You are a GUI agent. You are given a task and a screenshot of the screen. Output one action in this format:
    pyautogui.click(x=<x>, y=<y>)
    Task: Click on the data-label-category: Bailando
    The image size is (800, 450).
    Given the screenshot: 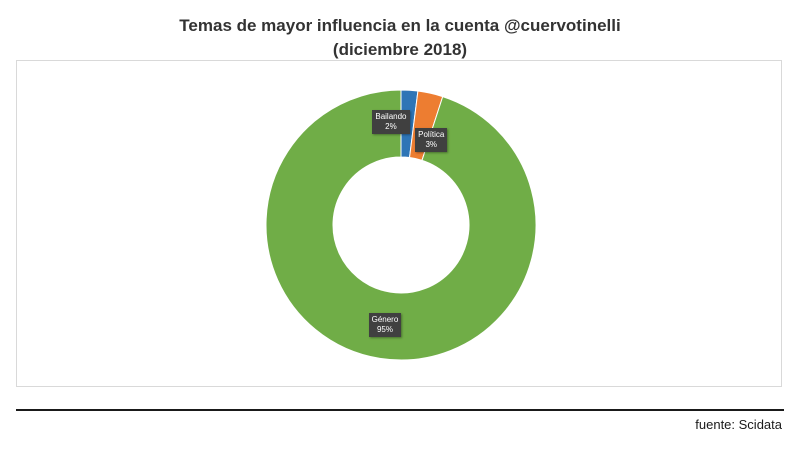 What is the action you would take?
    pyautogui.click(x=391, y=116)
    